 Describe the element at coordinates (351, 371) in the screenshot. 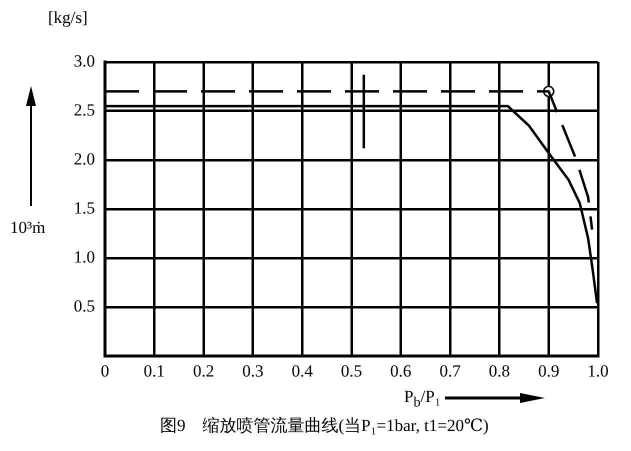

I see `x-tick-label: 0.5` at that location.